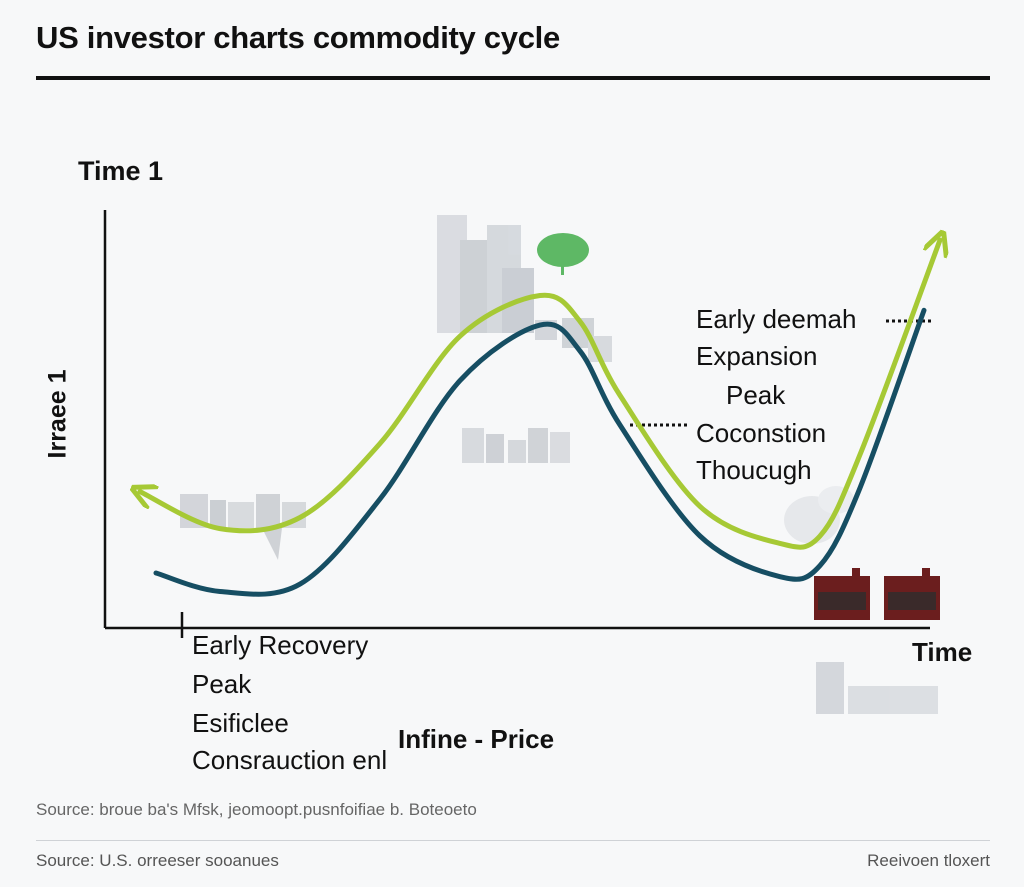 The height and width of the screenshot is (887, 1024). Describe the element at coordinates (290, 760) in the screenshot. I see `phase-label-lower: Consrauction enl` at that location.